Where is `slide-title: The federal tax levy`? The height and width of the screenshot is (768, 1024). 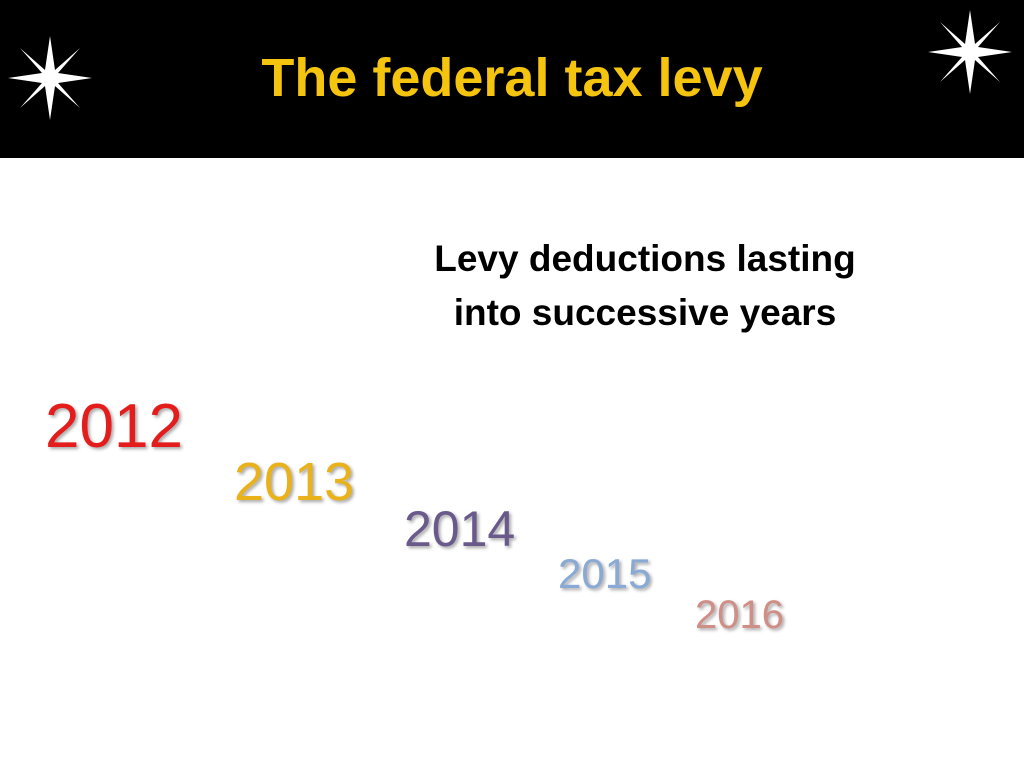 slide-title: The federal tax levy is located at coordinates (512, 78).